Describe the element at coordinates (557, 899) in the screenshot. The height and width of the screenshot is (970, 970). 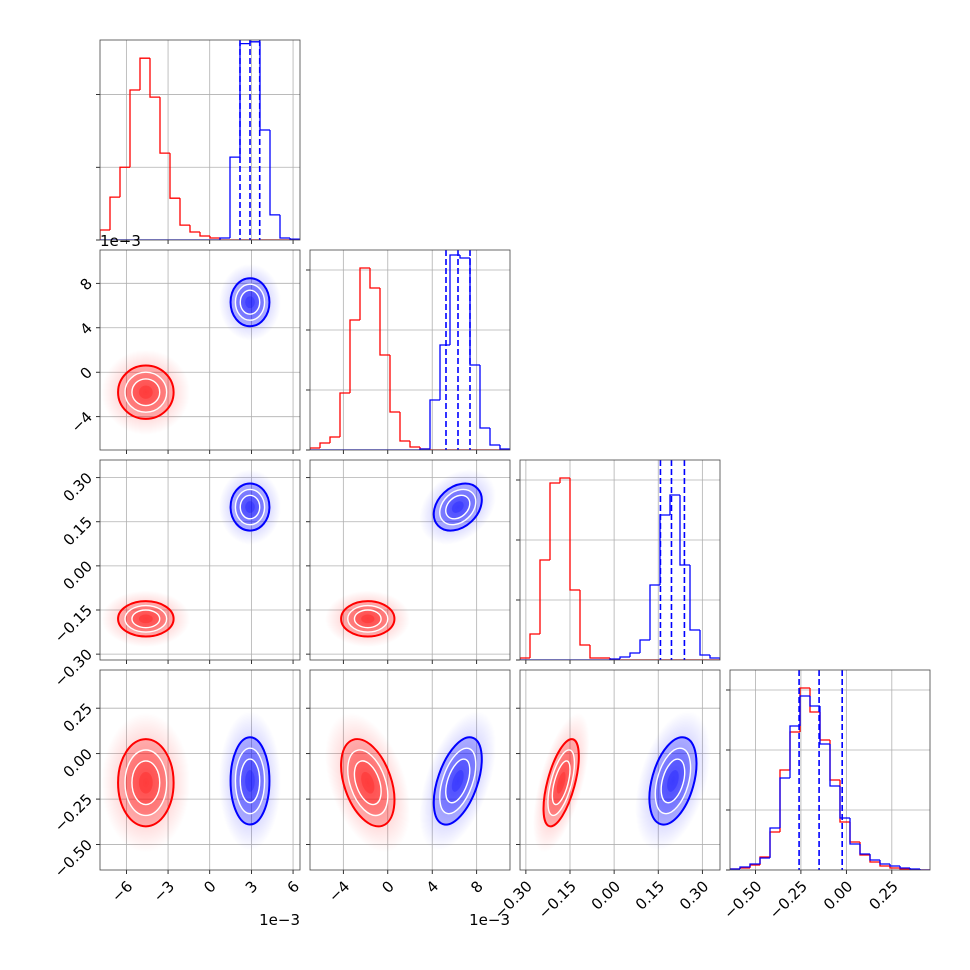
I see `x-tick-label: −0.15` at that location.